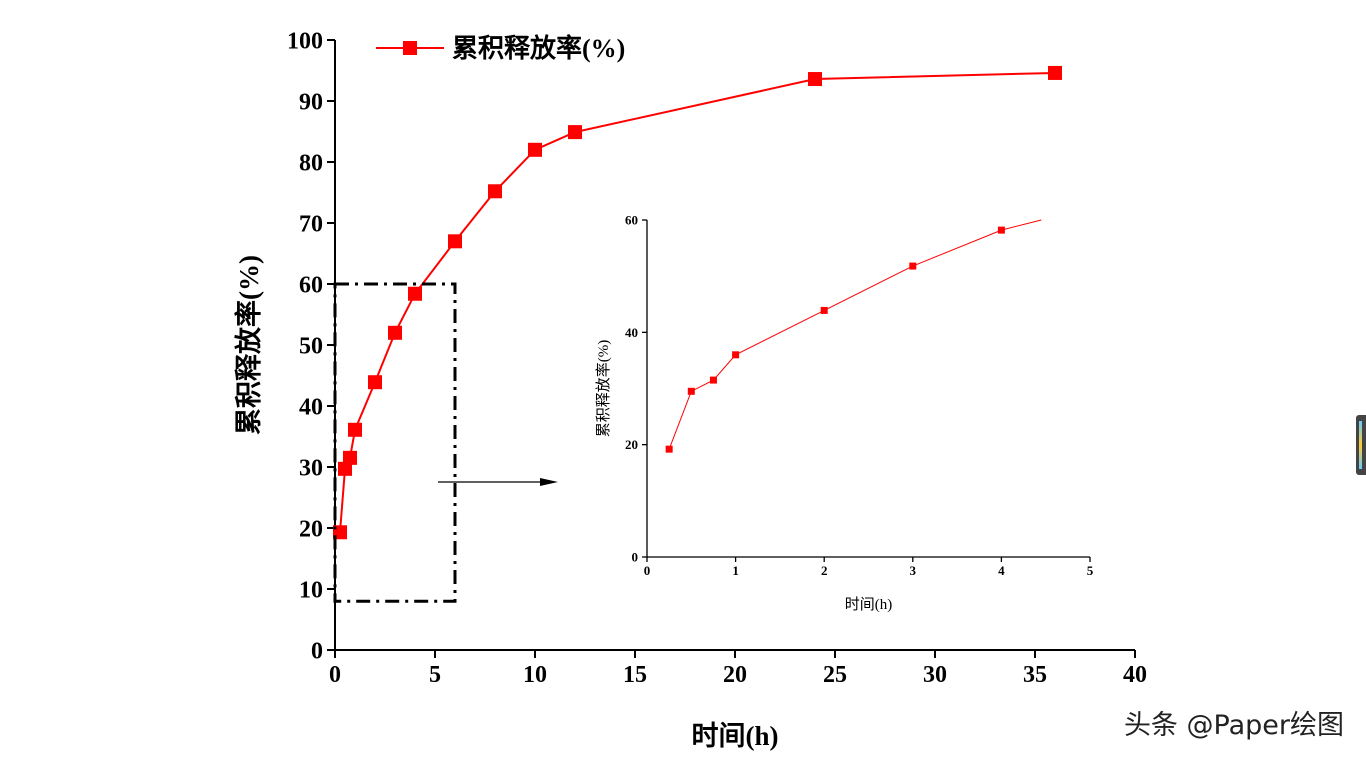  I want to click on legend-label: 累积释放率(%), so click(538, 48).